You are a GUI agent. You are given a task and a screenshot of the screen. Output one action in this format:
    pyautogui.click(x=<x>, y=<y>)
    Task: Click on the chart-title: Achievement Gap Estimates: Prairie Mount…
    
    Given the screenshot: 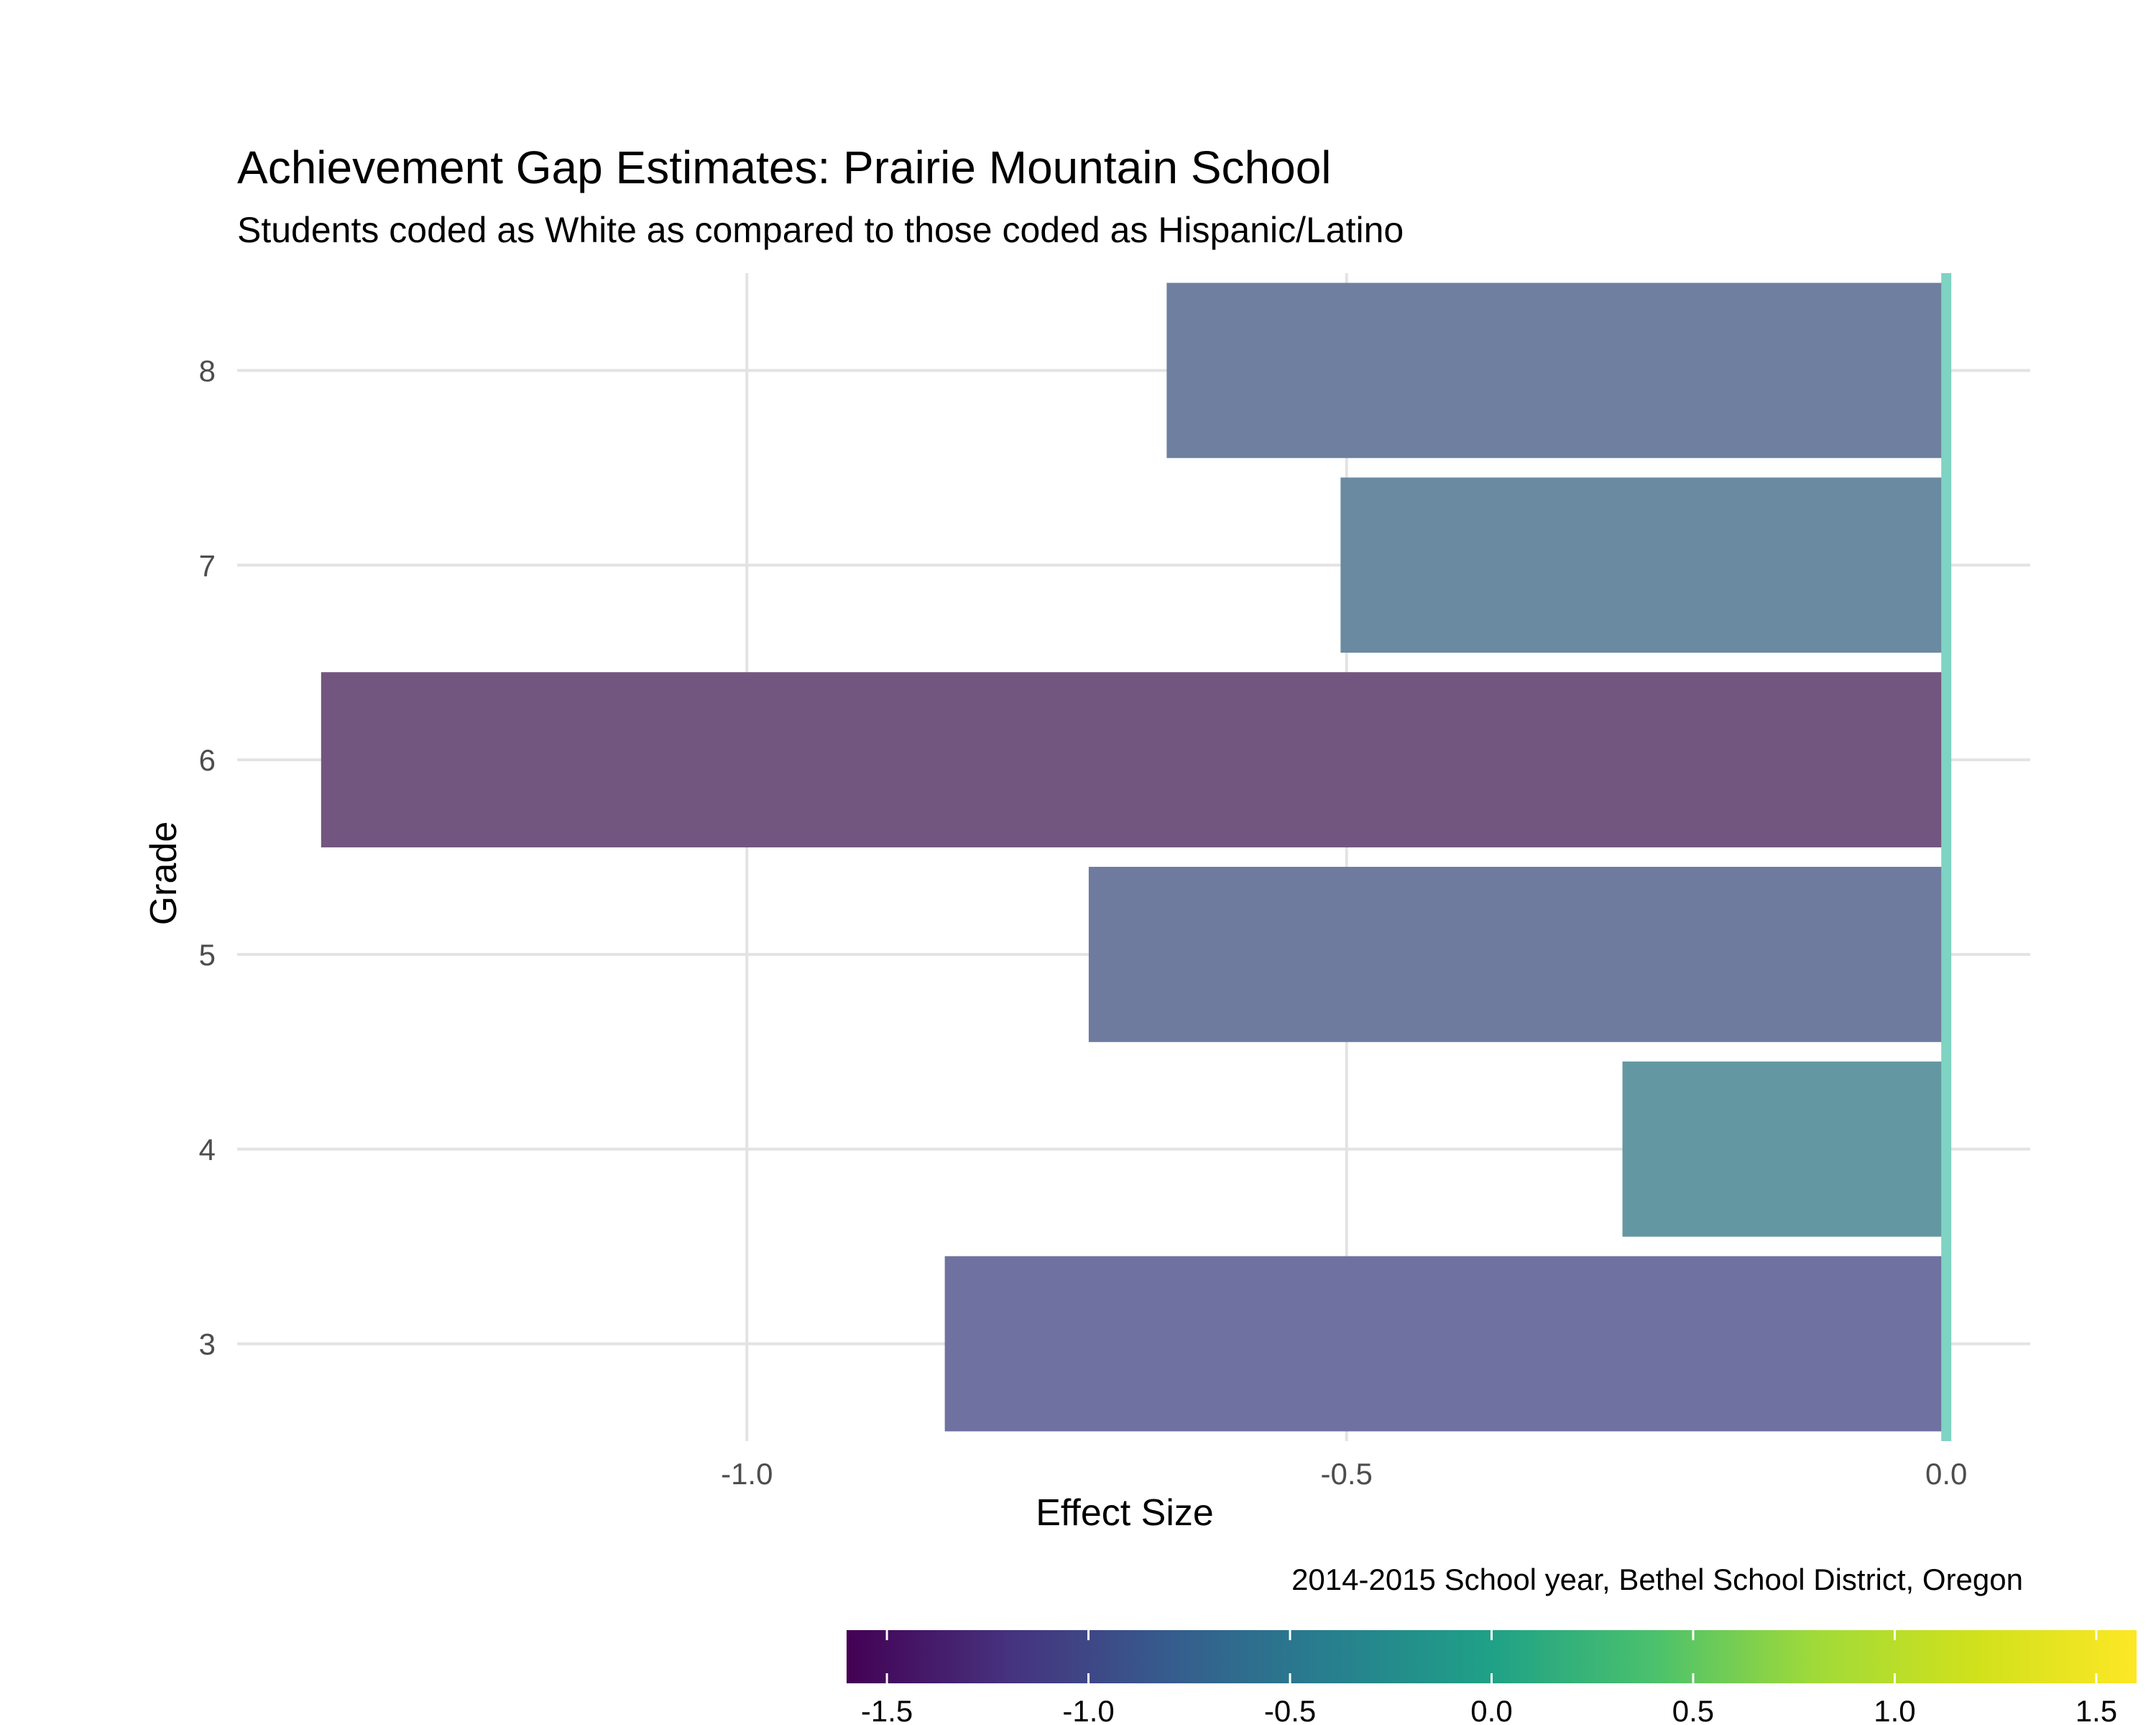 What is the action you would take?
    pyautogui.click(x=784, y=167)
    